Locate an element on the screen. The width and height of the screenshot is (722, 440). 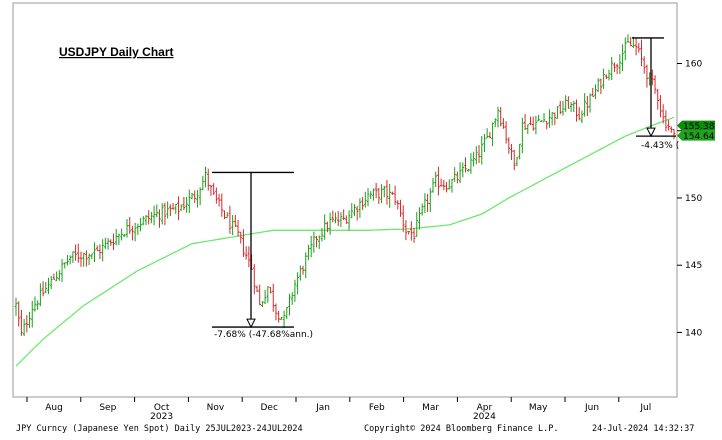
x-tick-label: Jan is located at coordinates (322, 408).